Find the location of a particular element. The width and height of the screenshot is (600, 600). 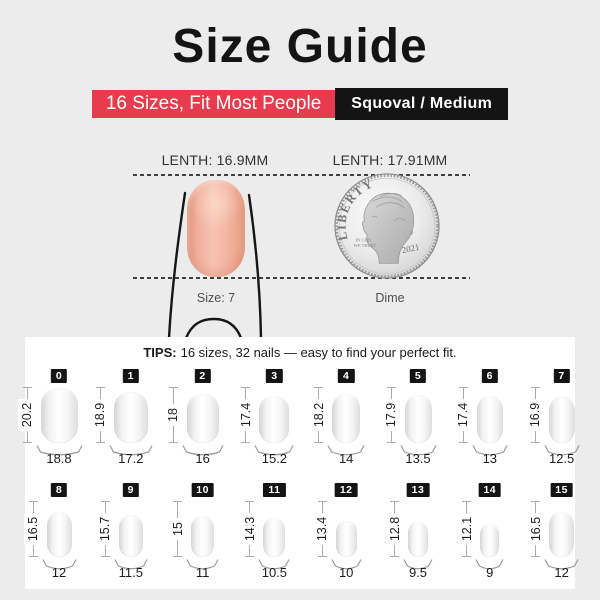

width-value: 10.5 is located at coordinates (274, 572).